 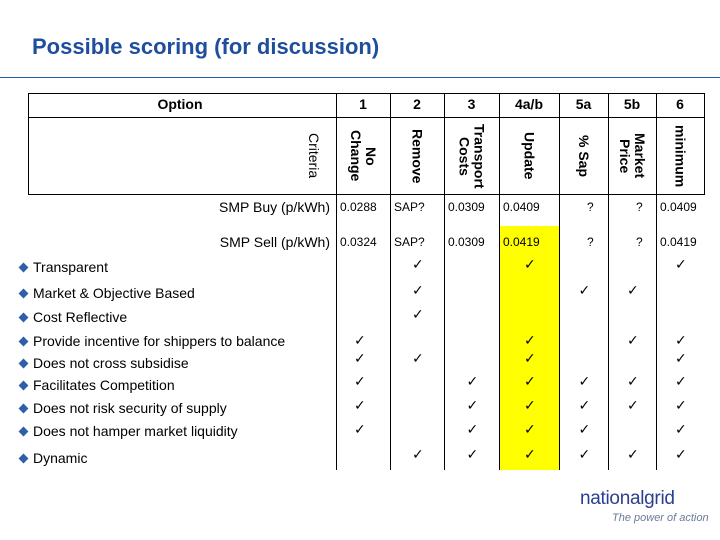 What do you see at coordinates (358, 242) in the screenshot?
I see `price-cell: 0.0324` at bounding box center [358, 242].